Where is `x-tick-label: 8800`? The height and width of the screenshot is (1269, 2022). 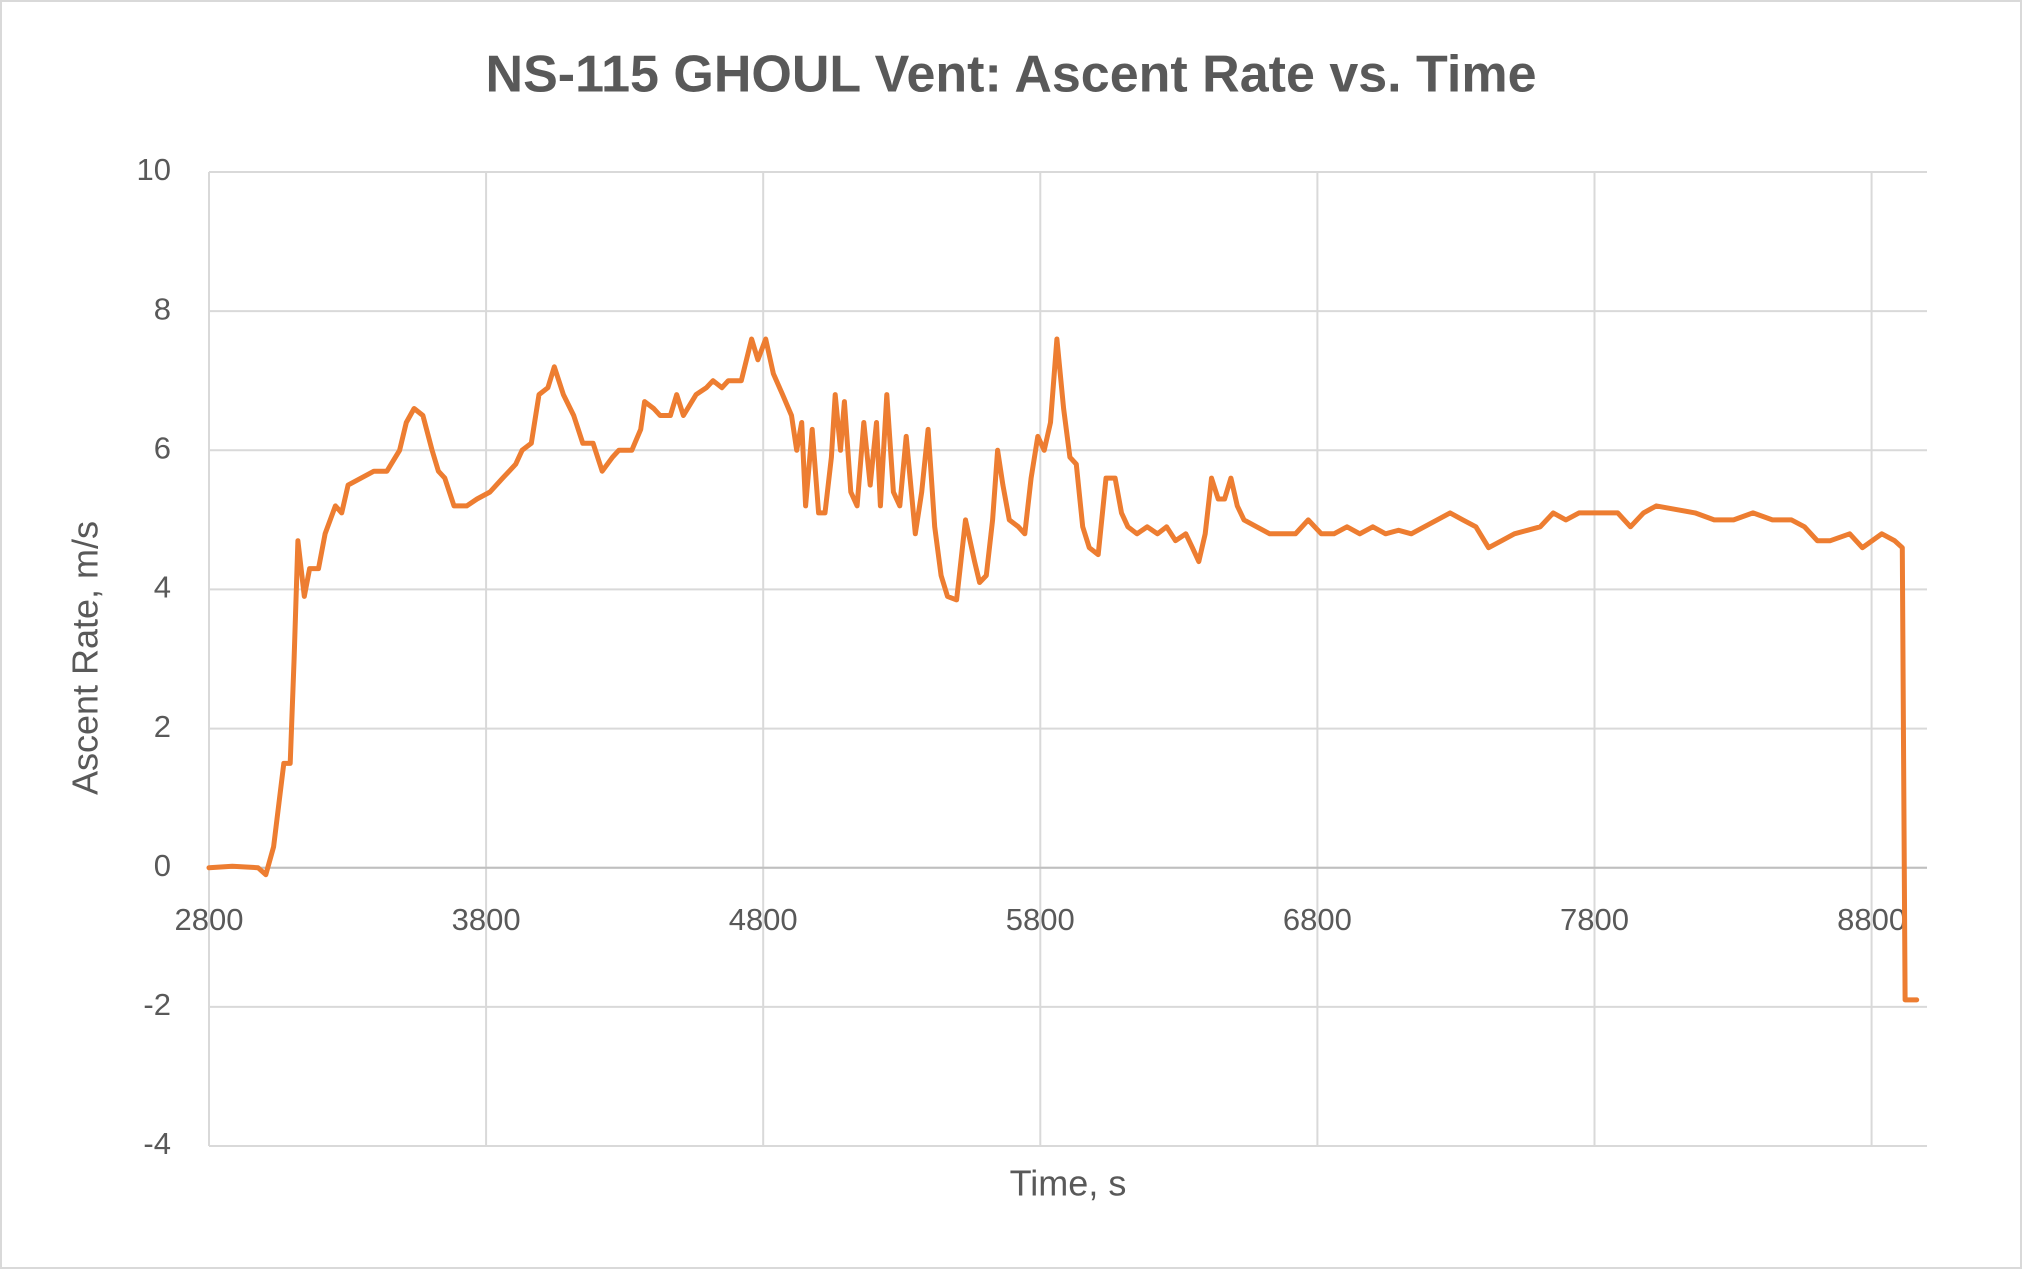
x-tick-label: 8800 is located at coordinates (1871, 919).